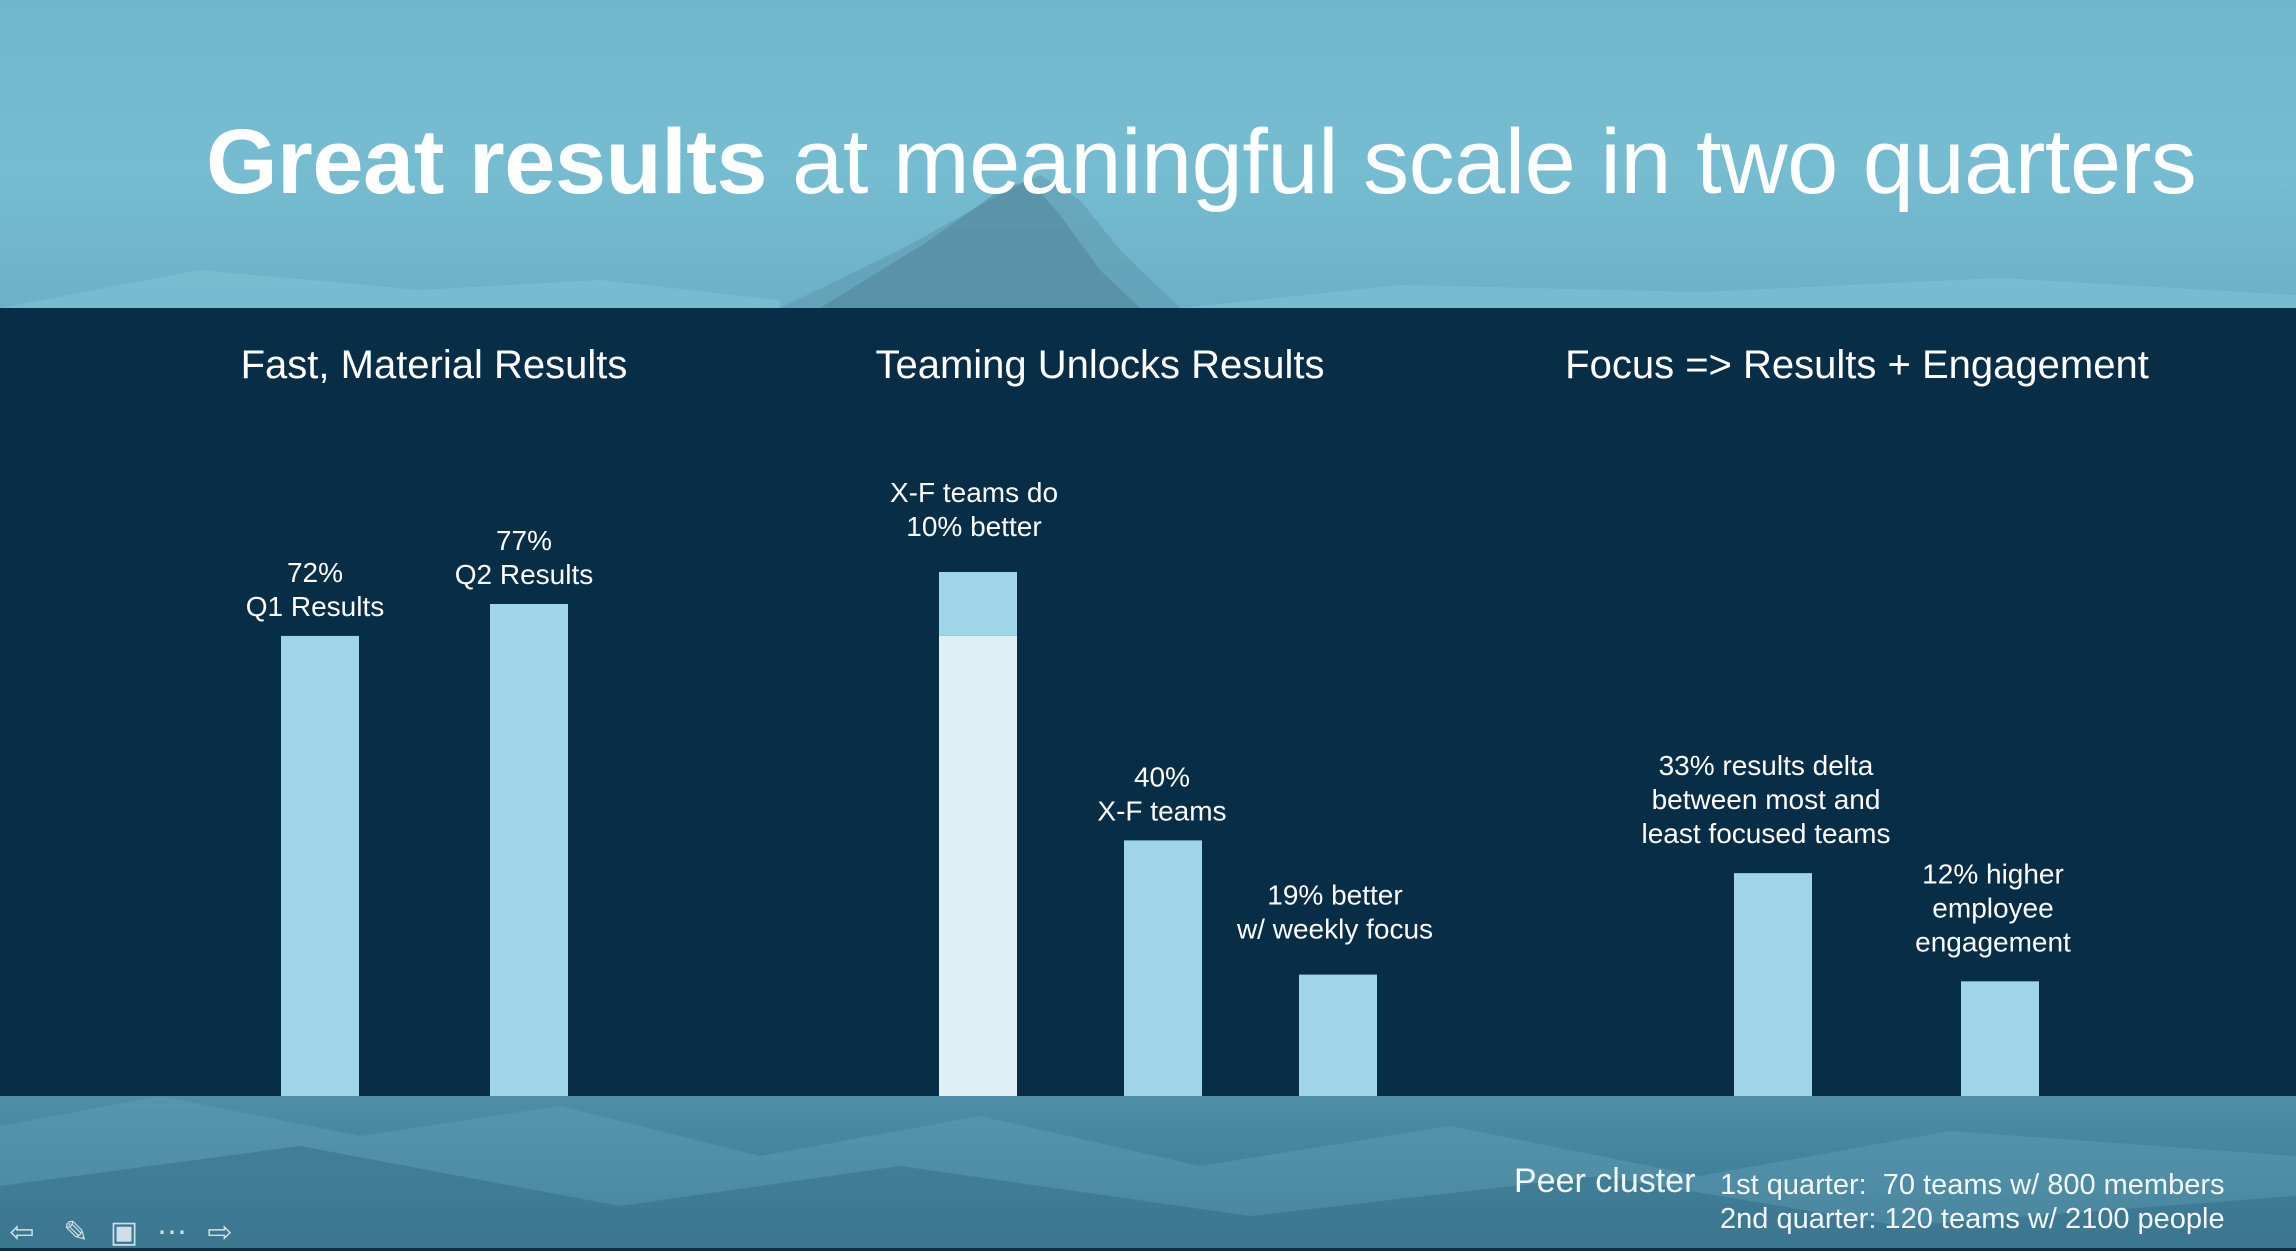  Describe the element at coordinates (172, 1232) in the screenshot. I see `more-icon: ⋯` at that location.